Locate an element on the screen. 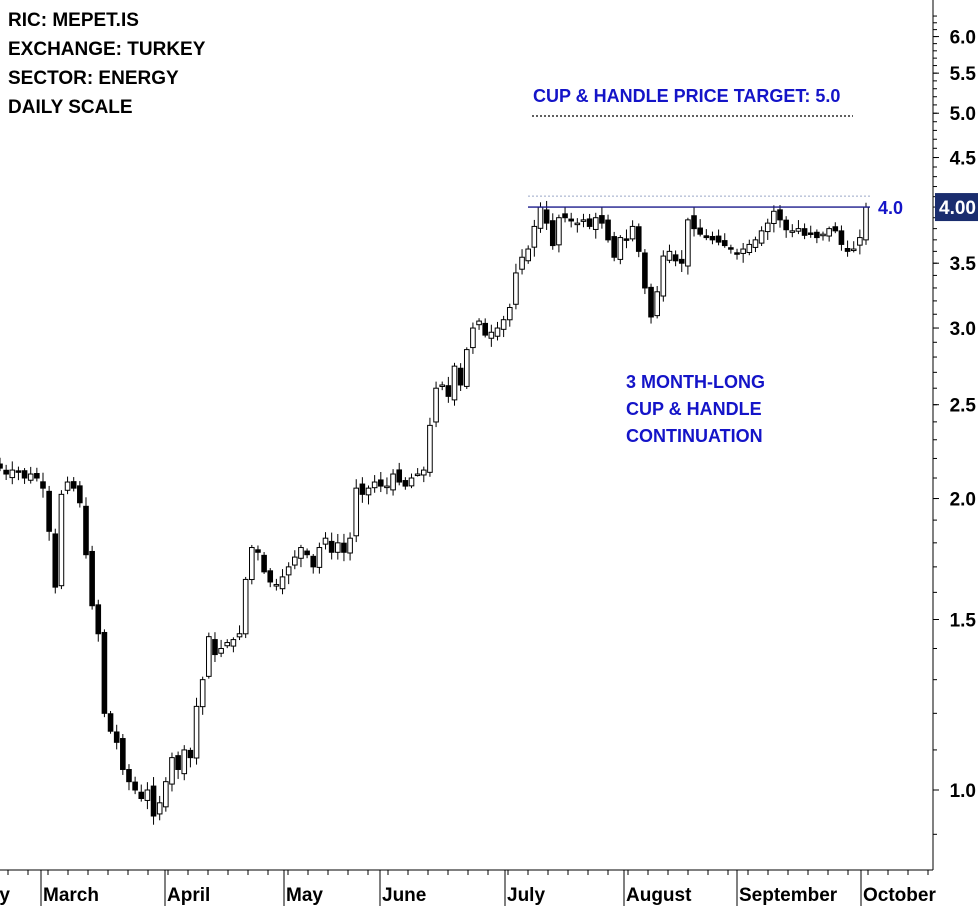 This screenshot has height=911, width=978. y-tick-label: 5.5 is located at coordinates (963, 74).